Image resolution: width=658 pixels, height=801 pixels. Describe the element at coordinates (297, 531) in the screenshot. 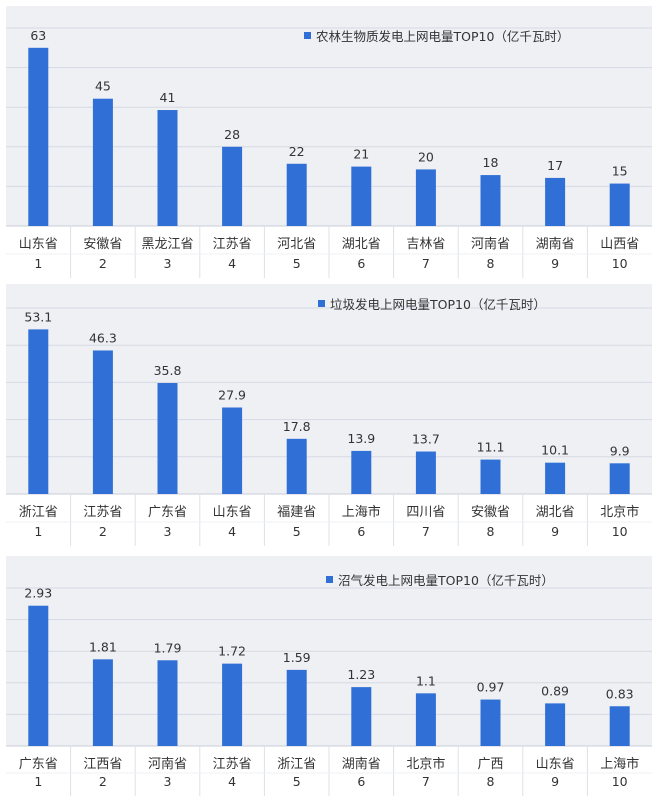

I see `rank-label: 5` at that location.